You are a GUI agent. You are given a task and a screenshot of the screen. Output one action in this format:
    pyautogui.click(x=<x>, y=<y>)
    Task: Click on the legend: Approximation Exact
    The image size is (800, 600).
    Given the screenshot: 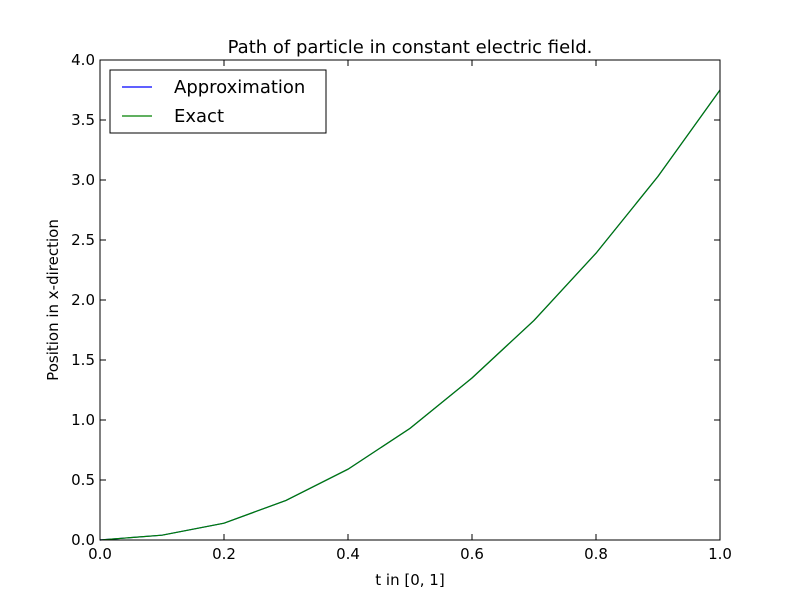 What is the action you would take?
    pyautogui.click(x=218, y=101)
    